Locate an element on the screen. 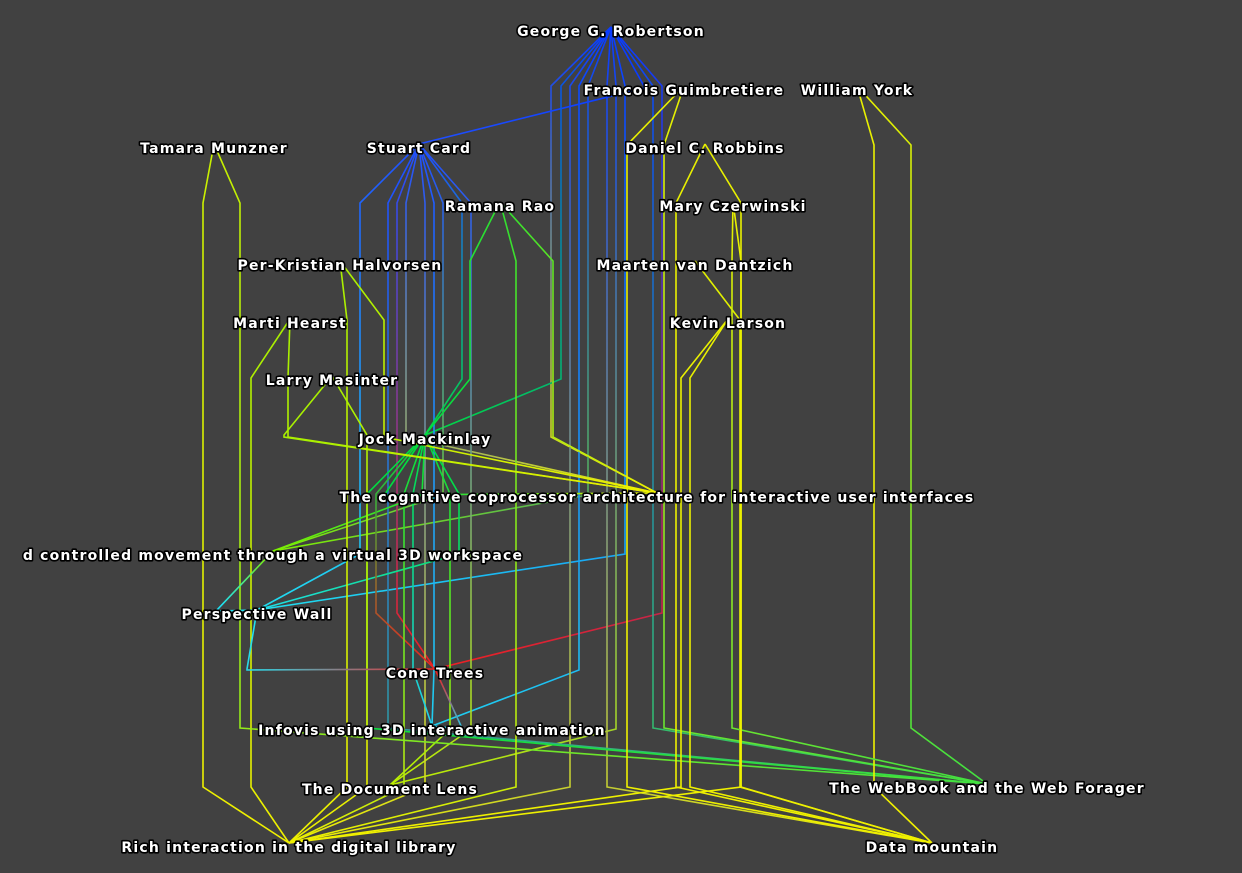 Image resolution: width=1242 pixels, height=873 pixels. edge-rao-rich is located at coordinates (402, 522).